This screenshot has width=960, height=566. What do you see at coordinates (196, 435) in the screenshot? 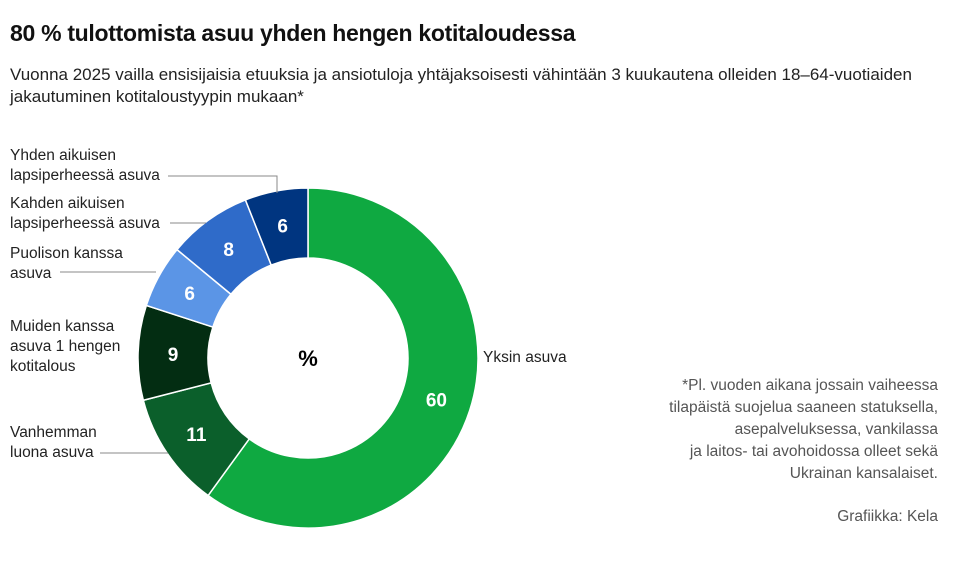
I see `slice-value-label: 11` at bounding box center [196, 435].